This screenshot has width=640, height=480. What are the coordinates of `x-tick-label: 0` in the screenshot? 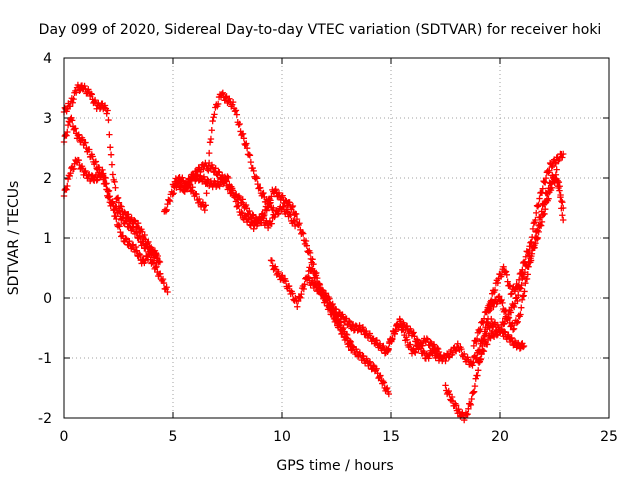 It's located at (64, 437).